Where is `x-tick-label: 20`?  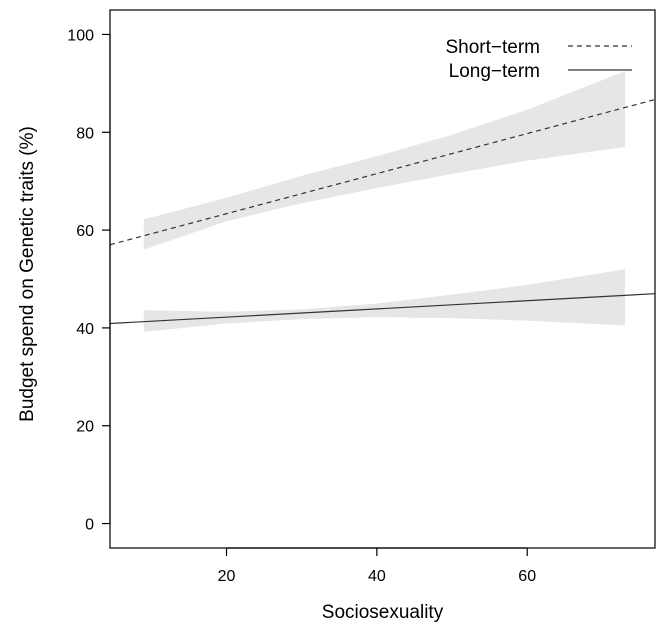 x-tick-label: 20 is located at coordinates (227, 576).